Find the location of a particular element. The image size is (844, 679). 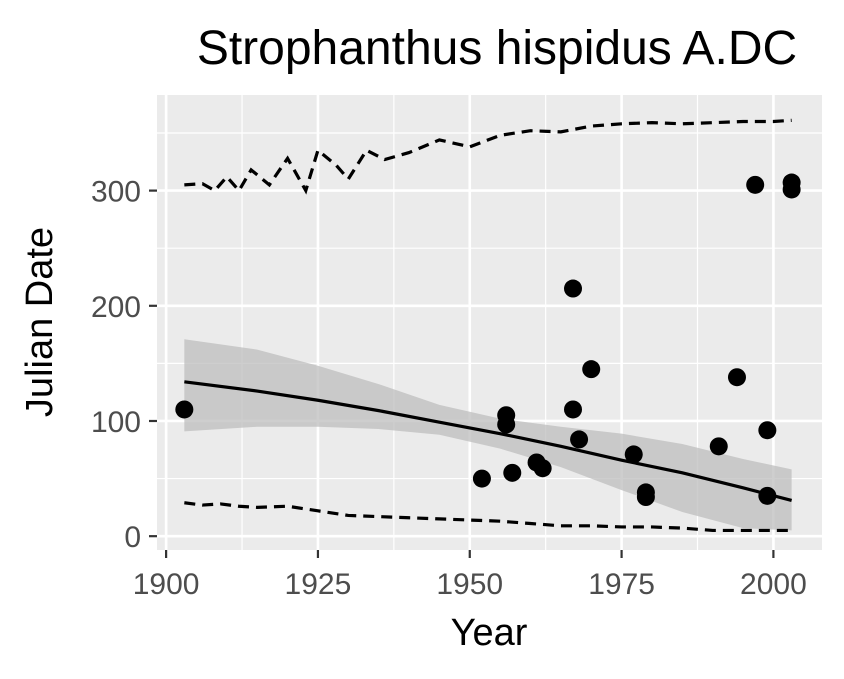

x-axis: 1900 1925 1950 1975 2000 is located at coordinates (470, 575).